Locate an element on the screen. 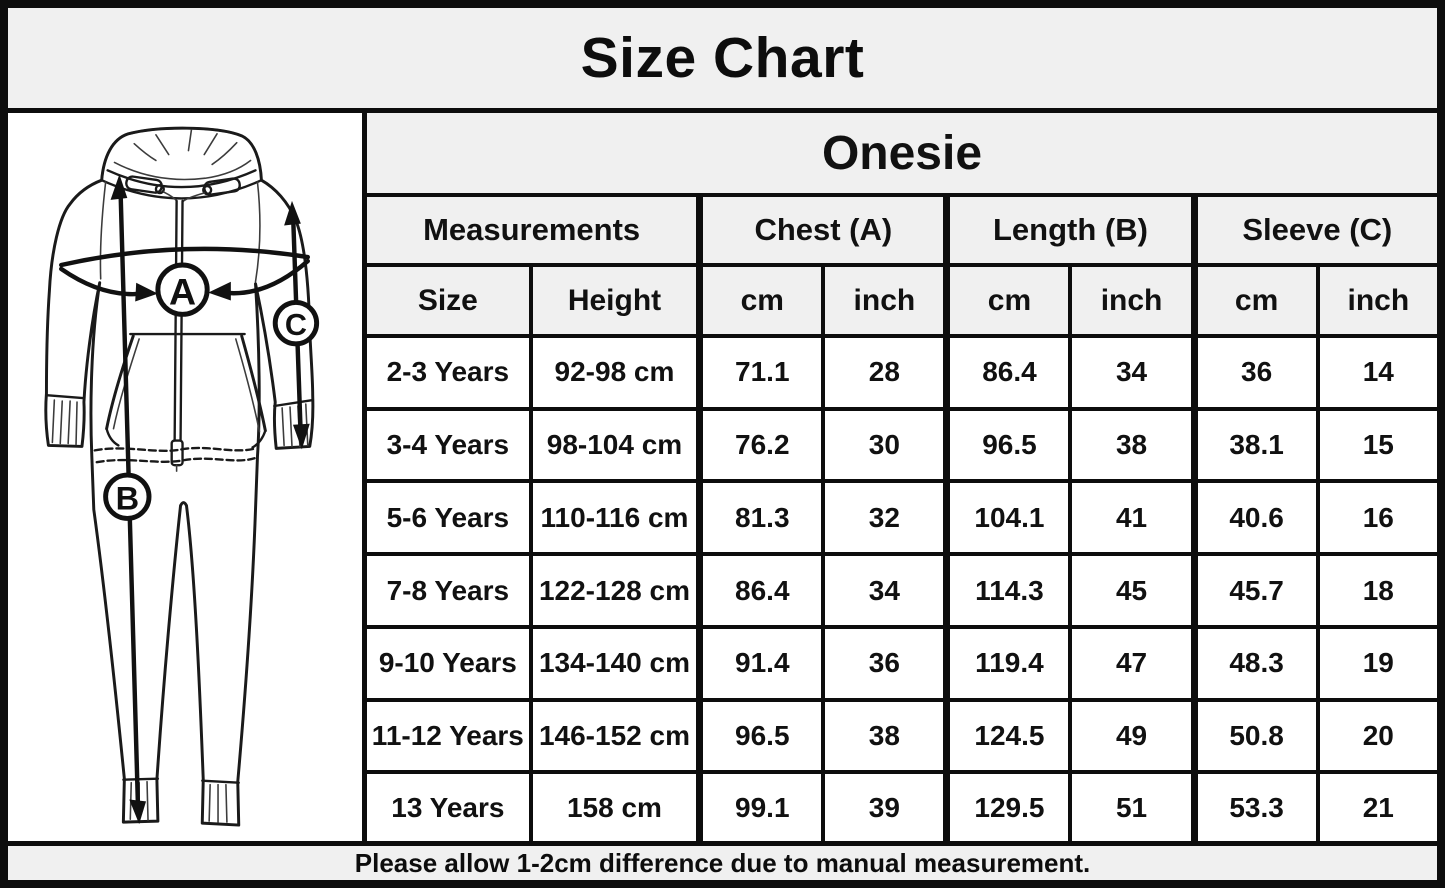 This screenshot has height=888, width=1445. chest-inch-cell: 39 is located at coordinates (885, 805).